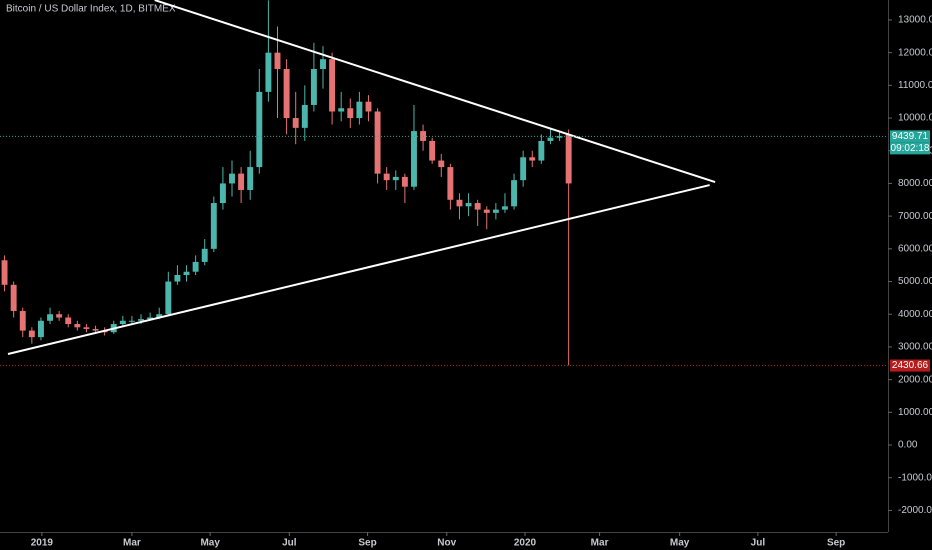 The height and width of the screenshot is (550, 932). Describe the element at coordinates (446, 543) in the screenshot. I see `x-tick-label: Nov` at that location.